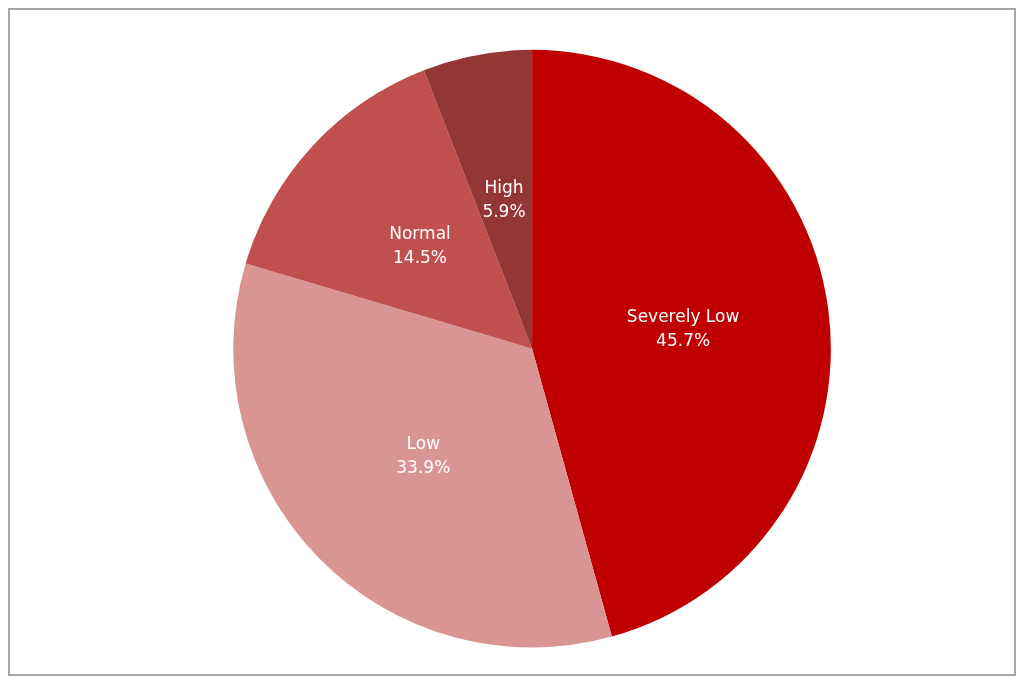 Image resolution: width=1019 pixels, height=678 pixels. Describe the element at coordinates (683, 340) in the screenshot. I see `data-label: 45.7%` at that location.